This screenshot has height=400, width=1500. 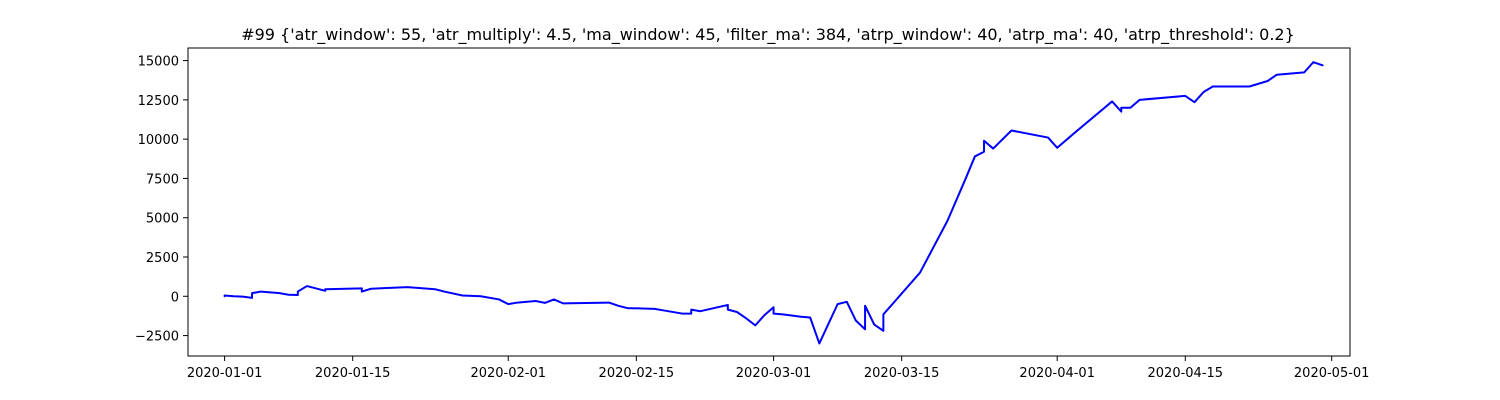 What do you see at coordinates (162, 219) in the screenshot?
I see `y-tick-label: 5000` at bounding box center [162, 219].